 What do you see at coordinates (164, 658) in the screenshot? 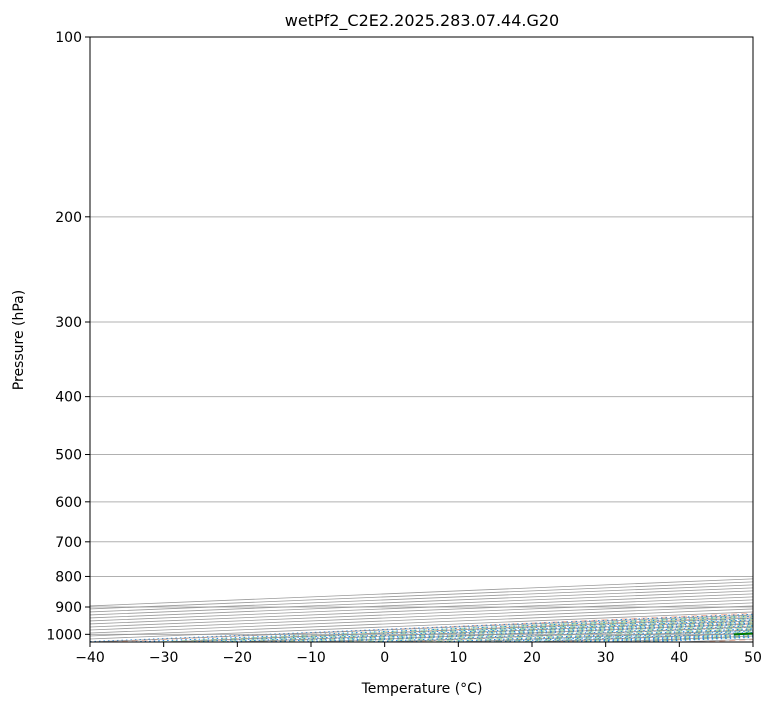
I see `x-tick-label: −30` at bounding box center [164, 658].